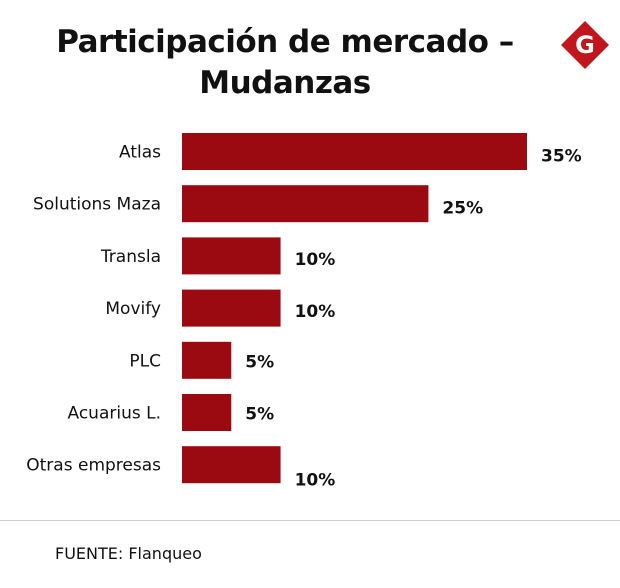 This screenshot has width=620, height=588. I want to click on category-label: Movify, so click(133, 309).